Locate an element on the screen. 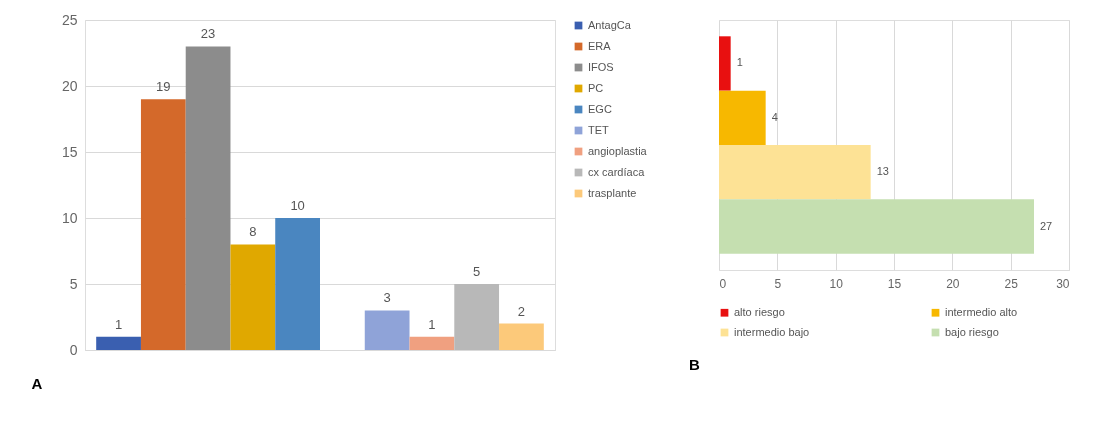 This screenshot has height=429, width=1115. x-tick-label: 10 is located at coordinates (836, 283).